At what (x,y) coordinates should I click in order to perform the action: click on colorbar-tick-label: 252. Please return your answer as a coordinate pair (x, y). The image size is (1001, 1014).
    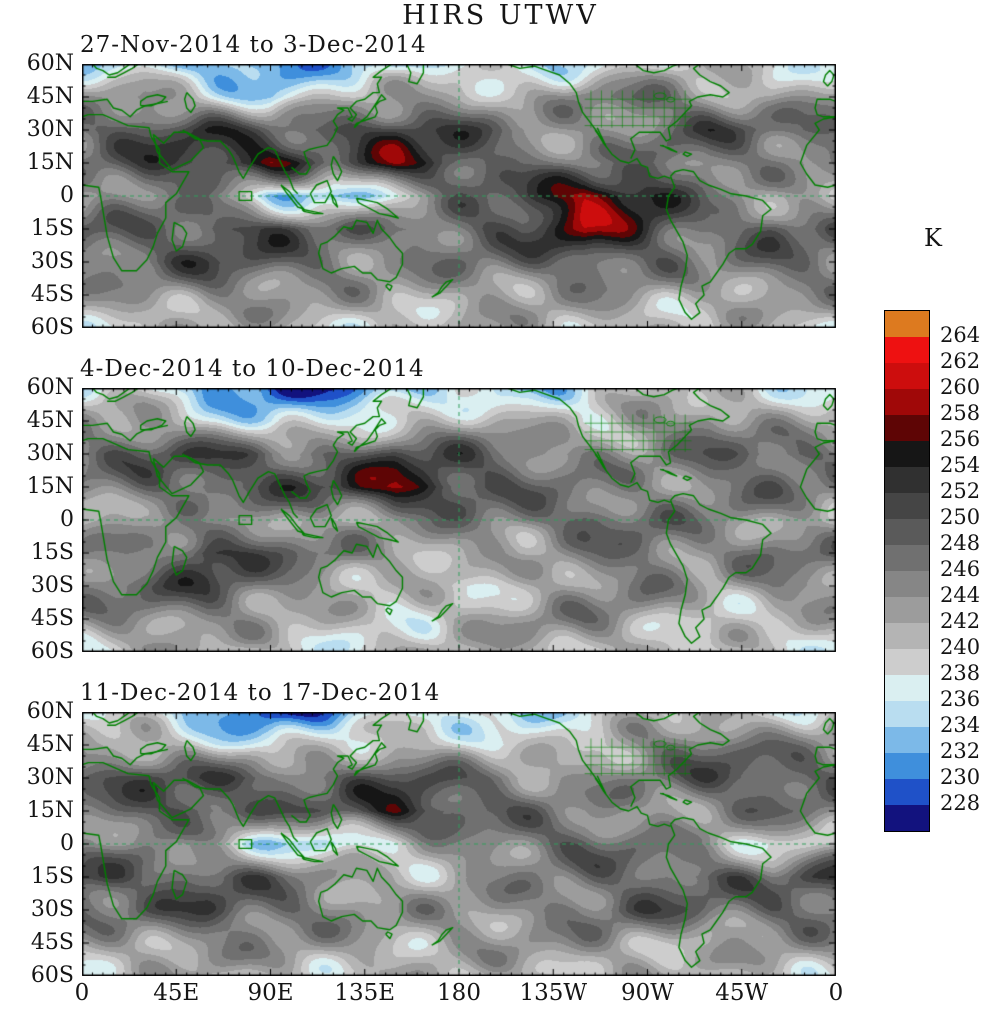
    Looking at the image, I should click on (960, 491).